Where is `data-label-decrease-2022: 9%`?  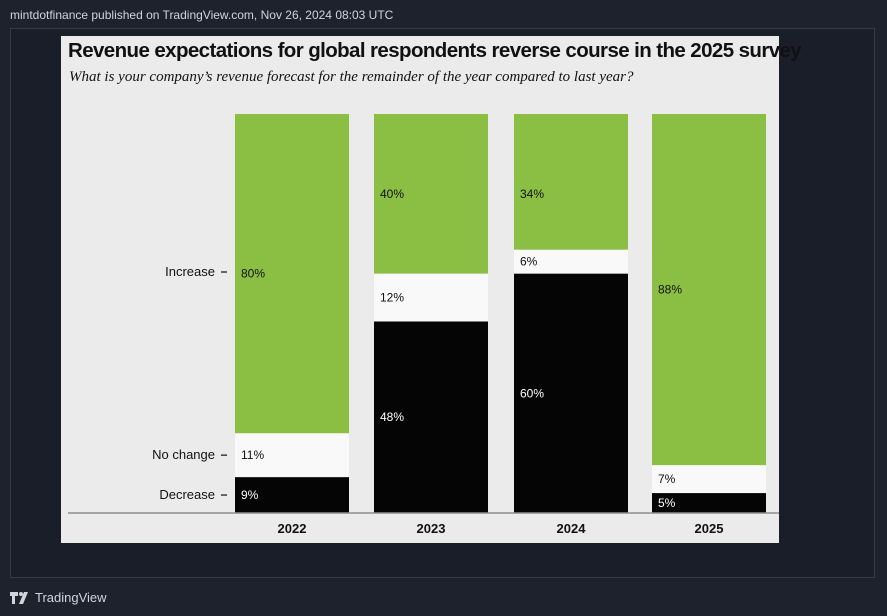 data-label-decrease-2022: 9% is located at coordinates (250, 495).